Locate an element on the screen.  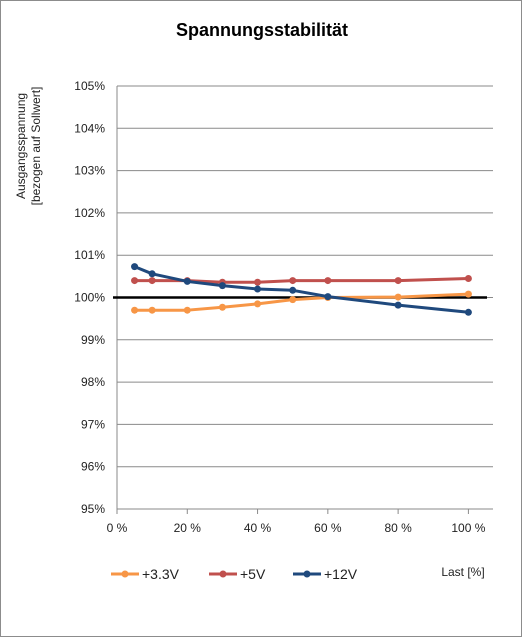
y-tick-label: 96% is located at coordinates (93, 467).